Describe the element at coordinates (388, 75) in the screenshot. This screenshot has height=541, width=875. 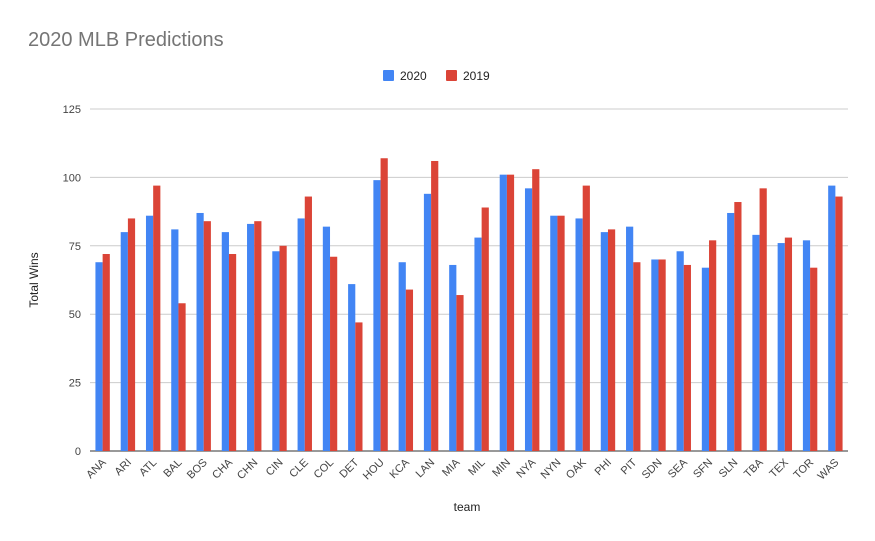
I see `legend-swatch-2020` at that location.